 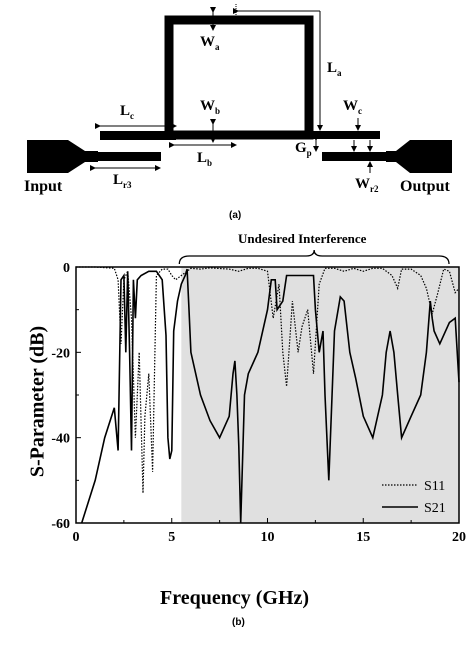 I want to click on annotation-brace, so click(x=314, y=257).